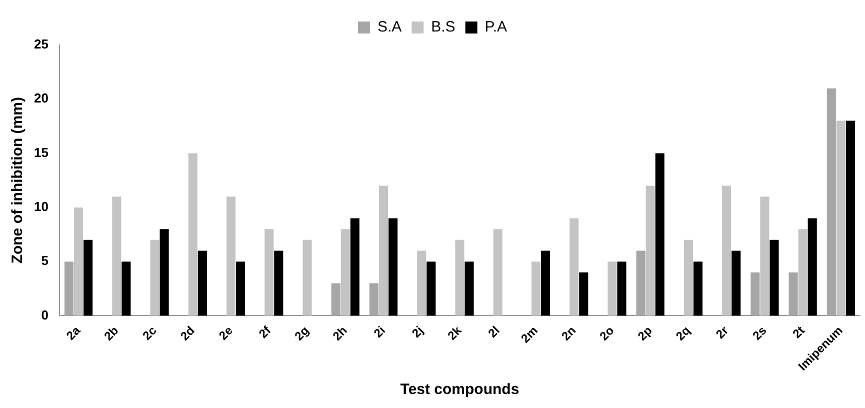 Image resolution: width=865 pixels, height=408 pixels. What do you see at coordinates (340, 333) in the screenshot?
I see `x-tick-label: 2h` at bounding box center [340, 333].